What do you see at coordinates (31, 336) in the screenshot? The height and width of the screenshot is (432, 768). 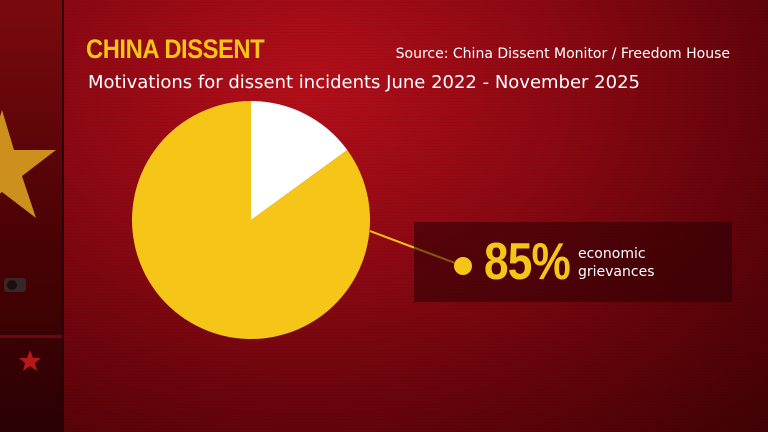 I see `railing-line` at bounding box center [31, 336].